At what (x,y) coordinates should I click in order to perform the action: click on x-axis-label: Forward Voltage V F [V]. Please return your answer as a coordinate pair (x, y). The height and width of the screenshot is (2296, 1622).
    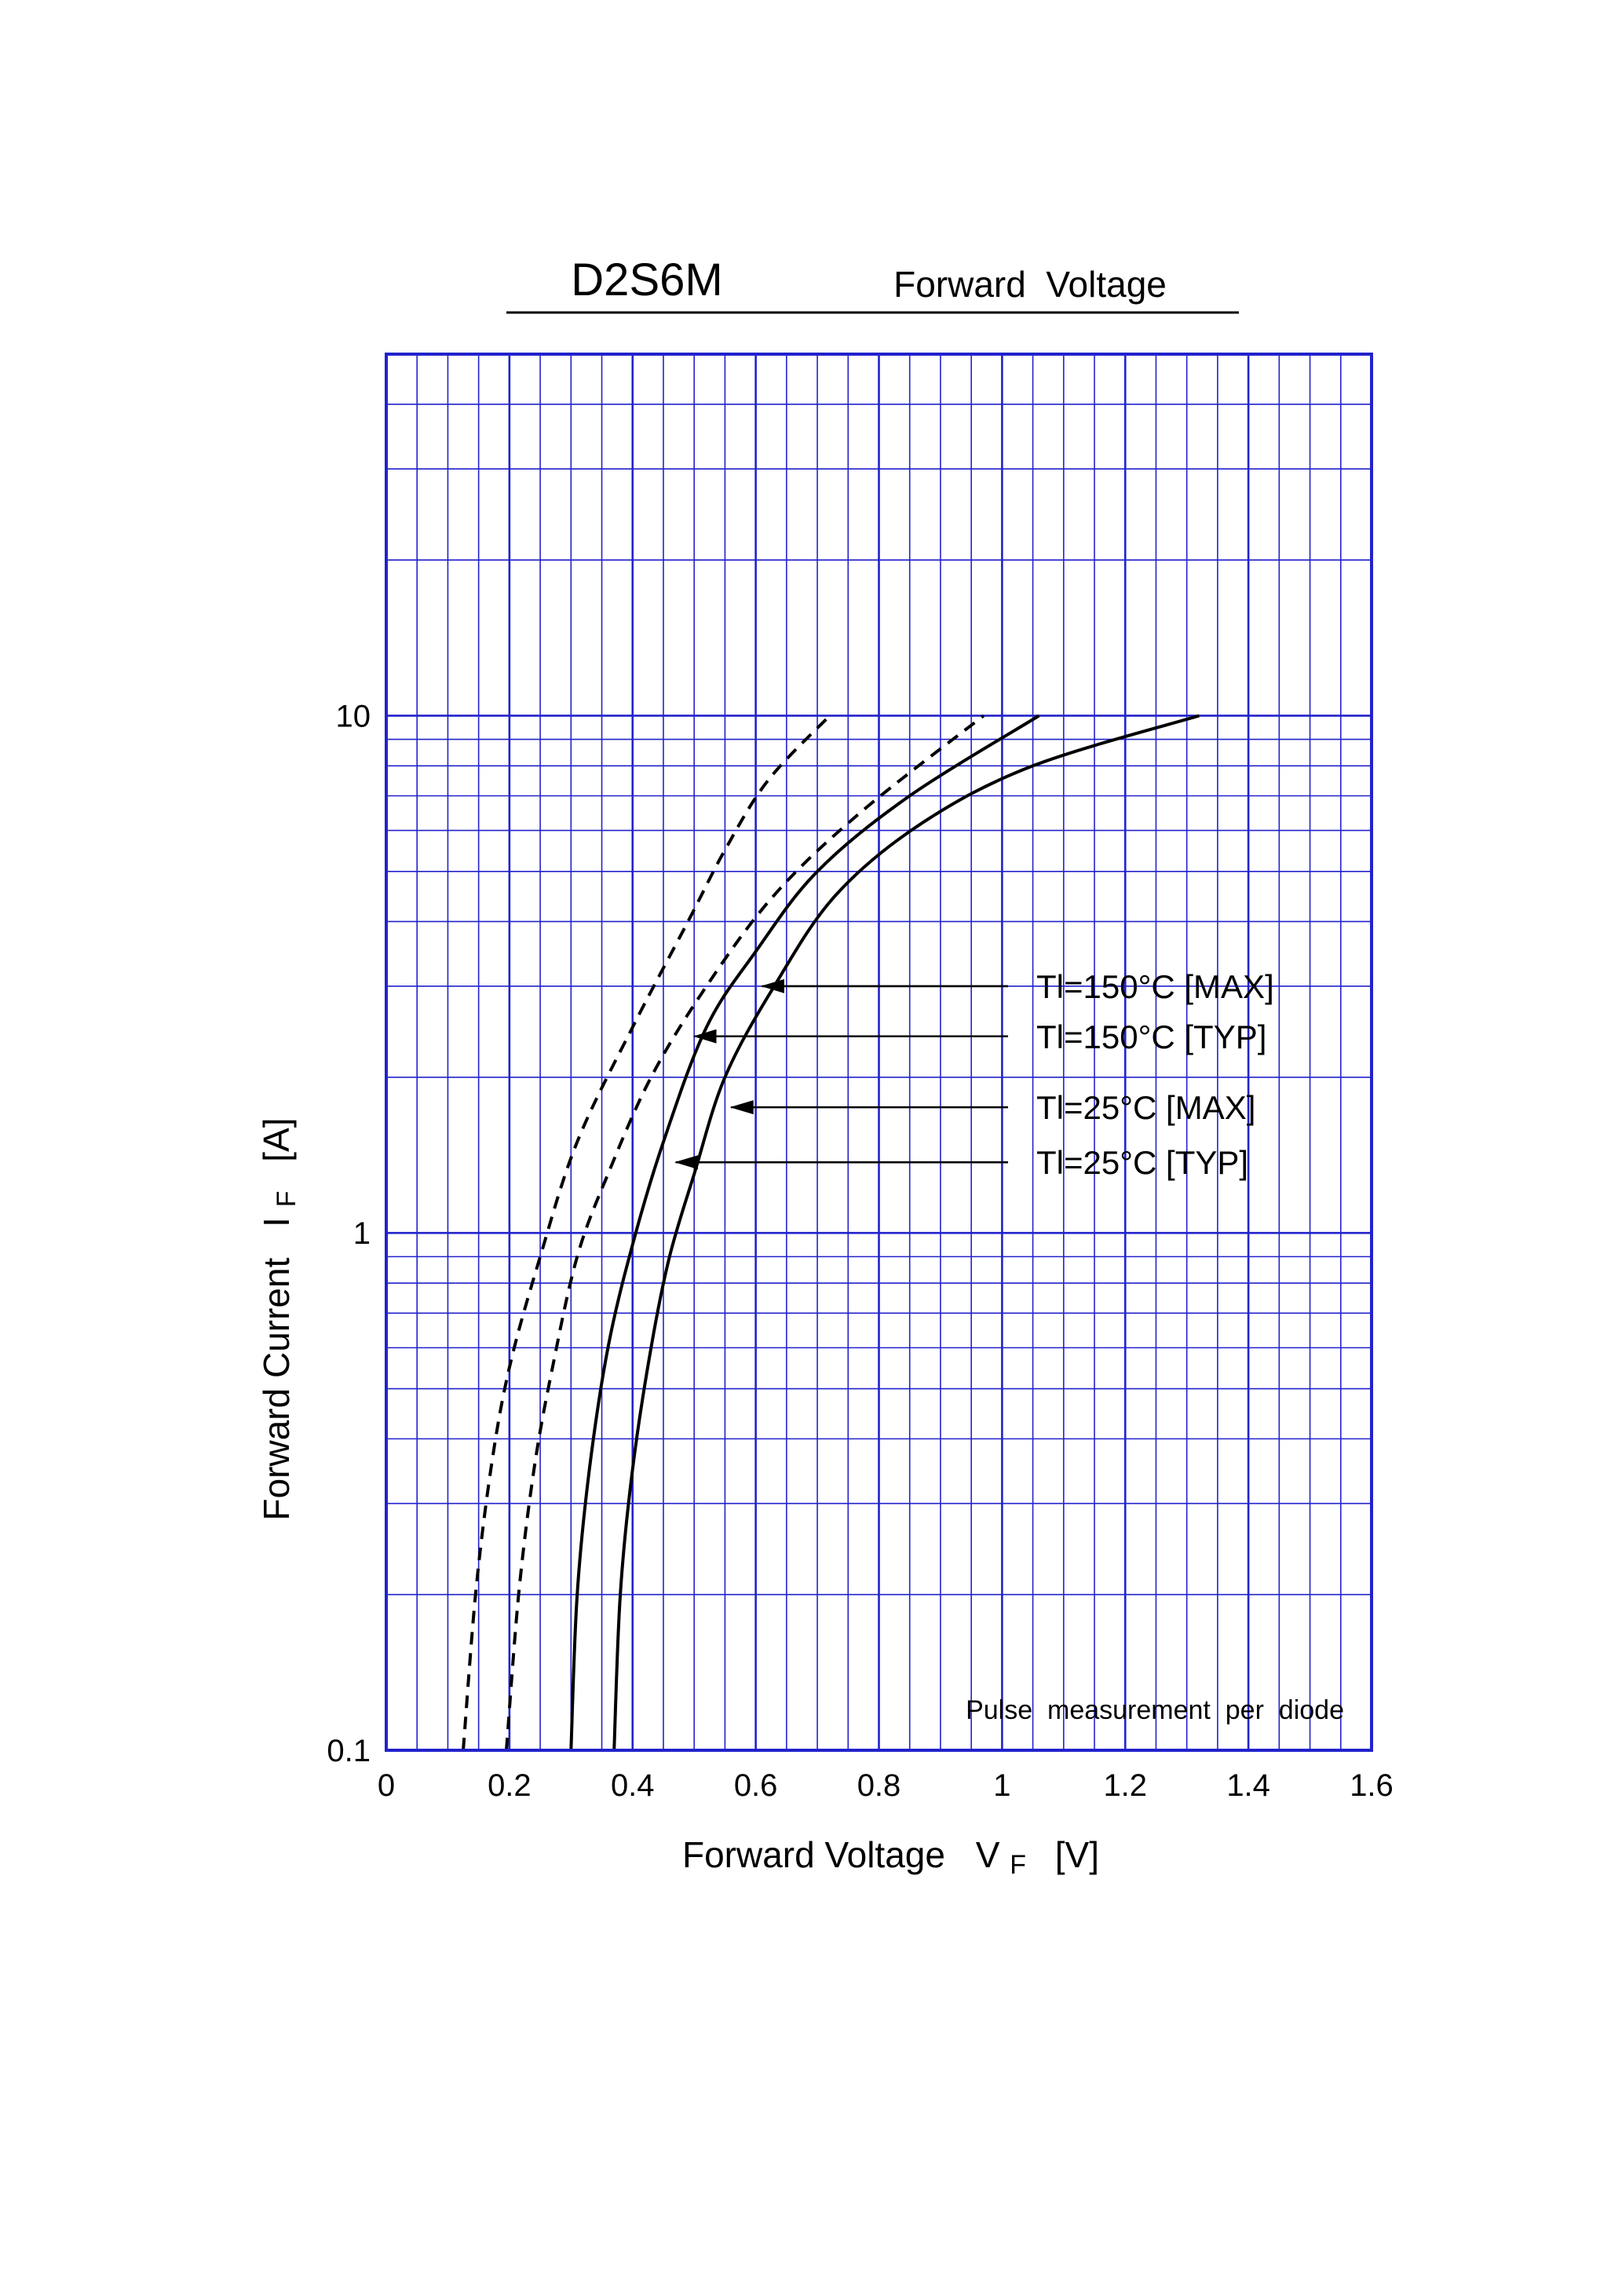
    Looking at the image, I should click on (890, 1857).